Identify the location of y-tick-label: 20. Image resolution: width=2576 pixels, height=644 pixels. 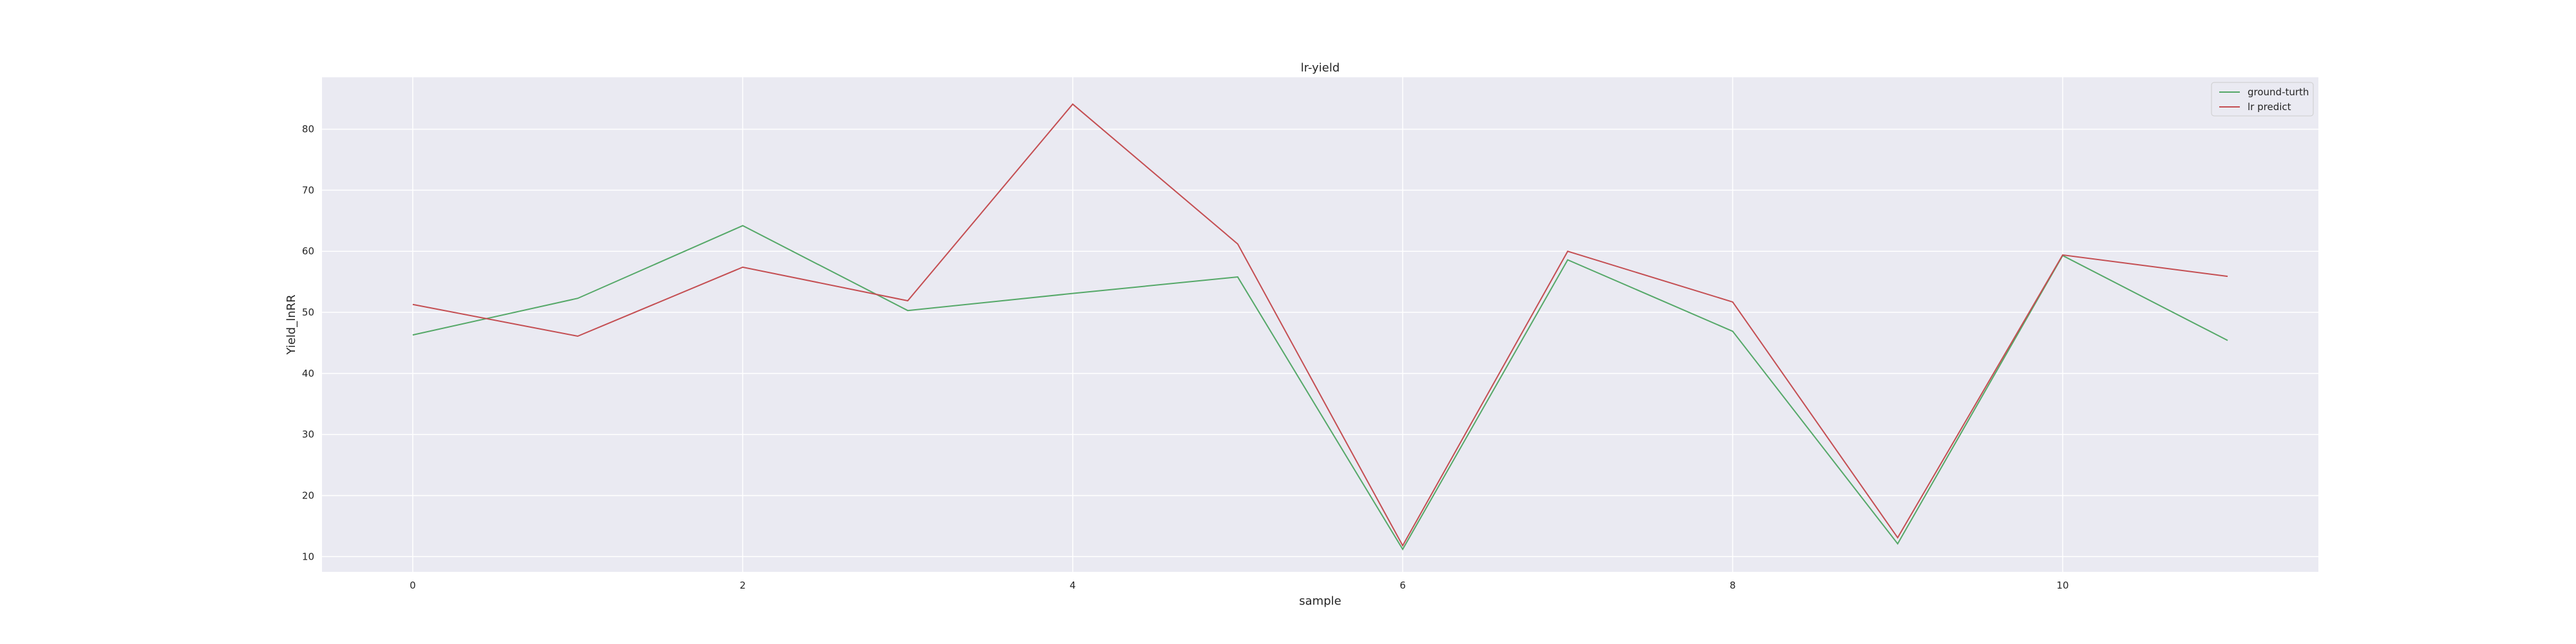
(308, 495).